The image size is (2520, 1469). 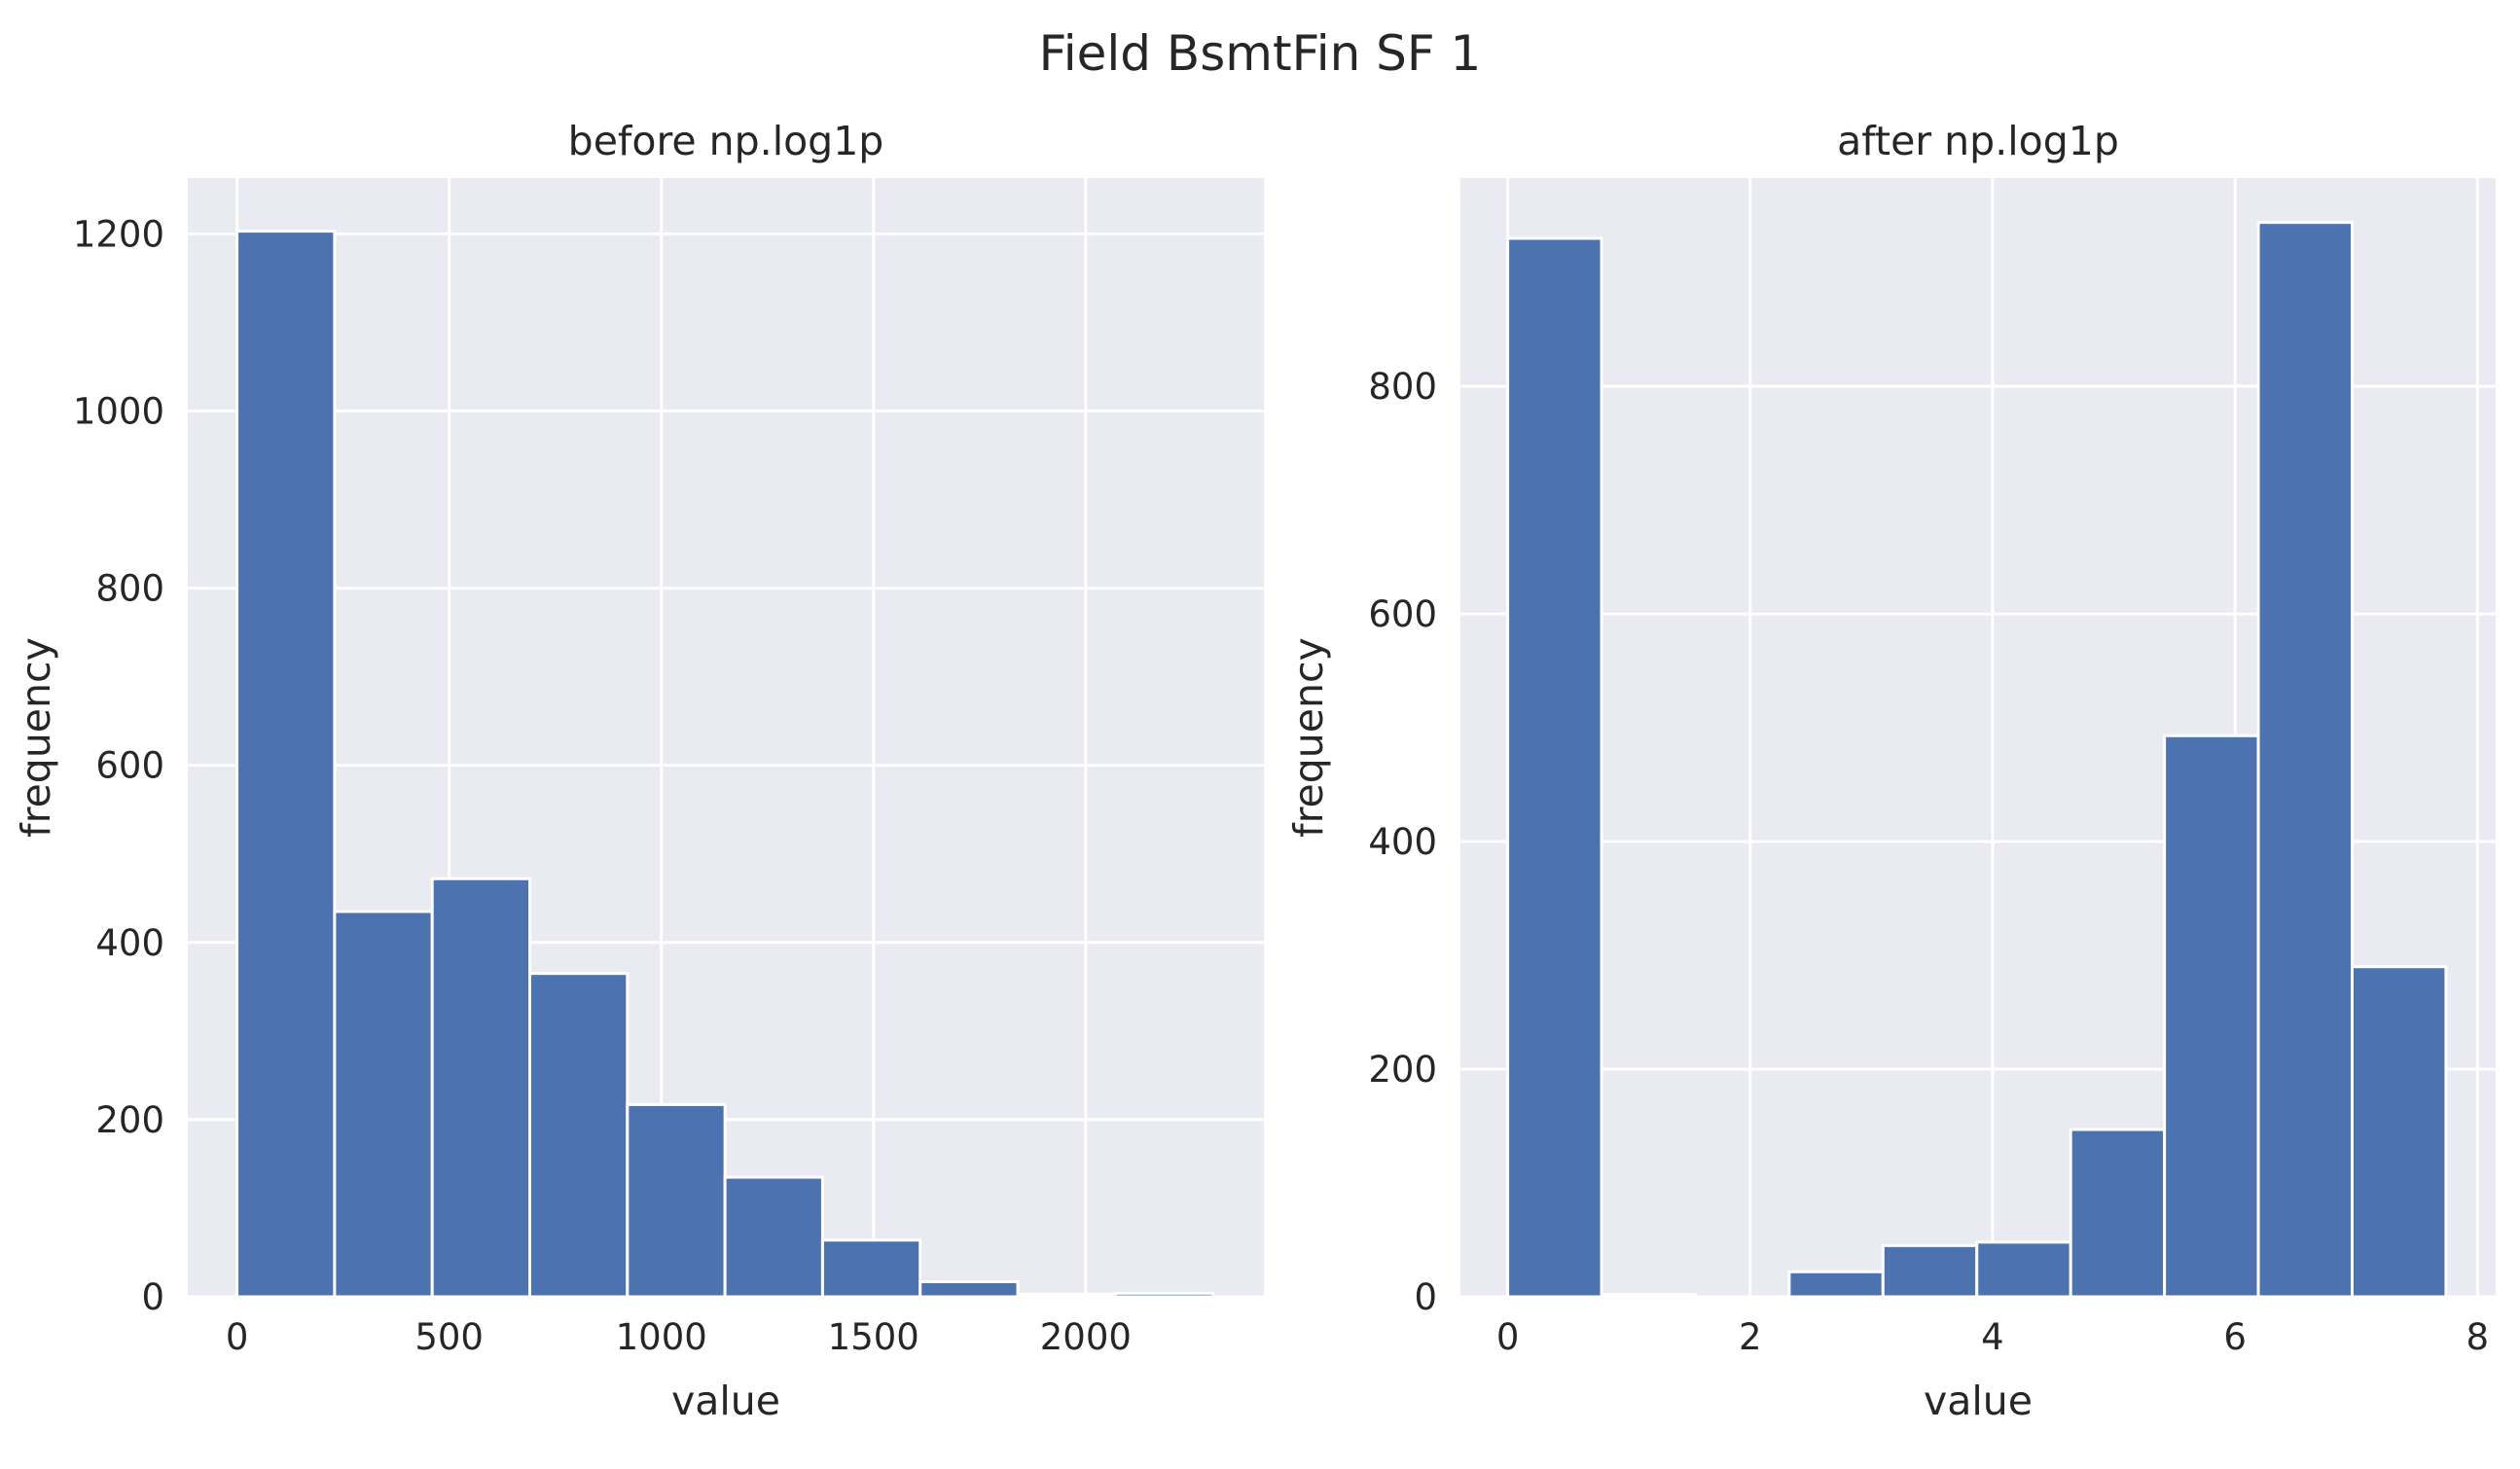 I want to click on left-y-tick-label: 800, so click(x=129, y=589).